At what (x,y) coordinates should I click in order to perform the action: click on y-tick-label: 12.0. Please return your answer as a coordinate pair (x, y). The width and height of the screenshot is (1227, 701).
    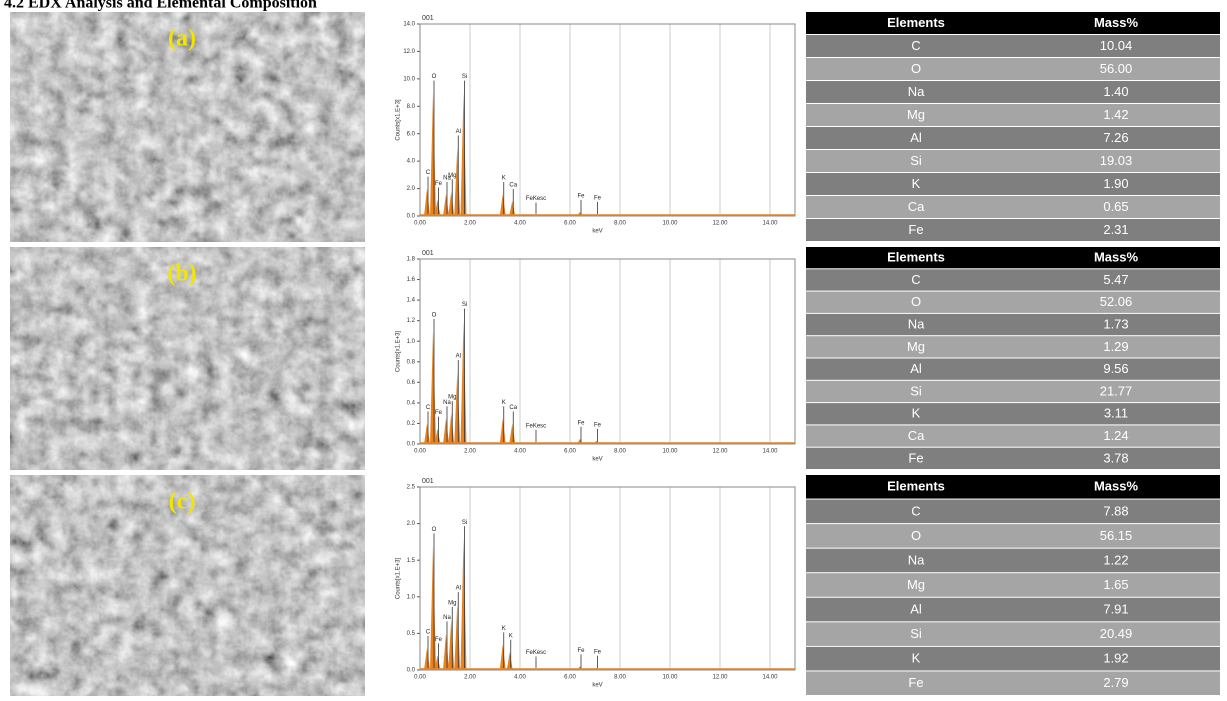
    Looking at the image, I should click on (409, 52).